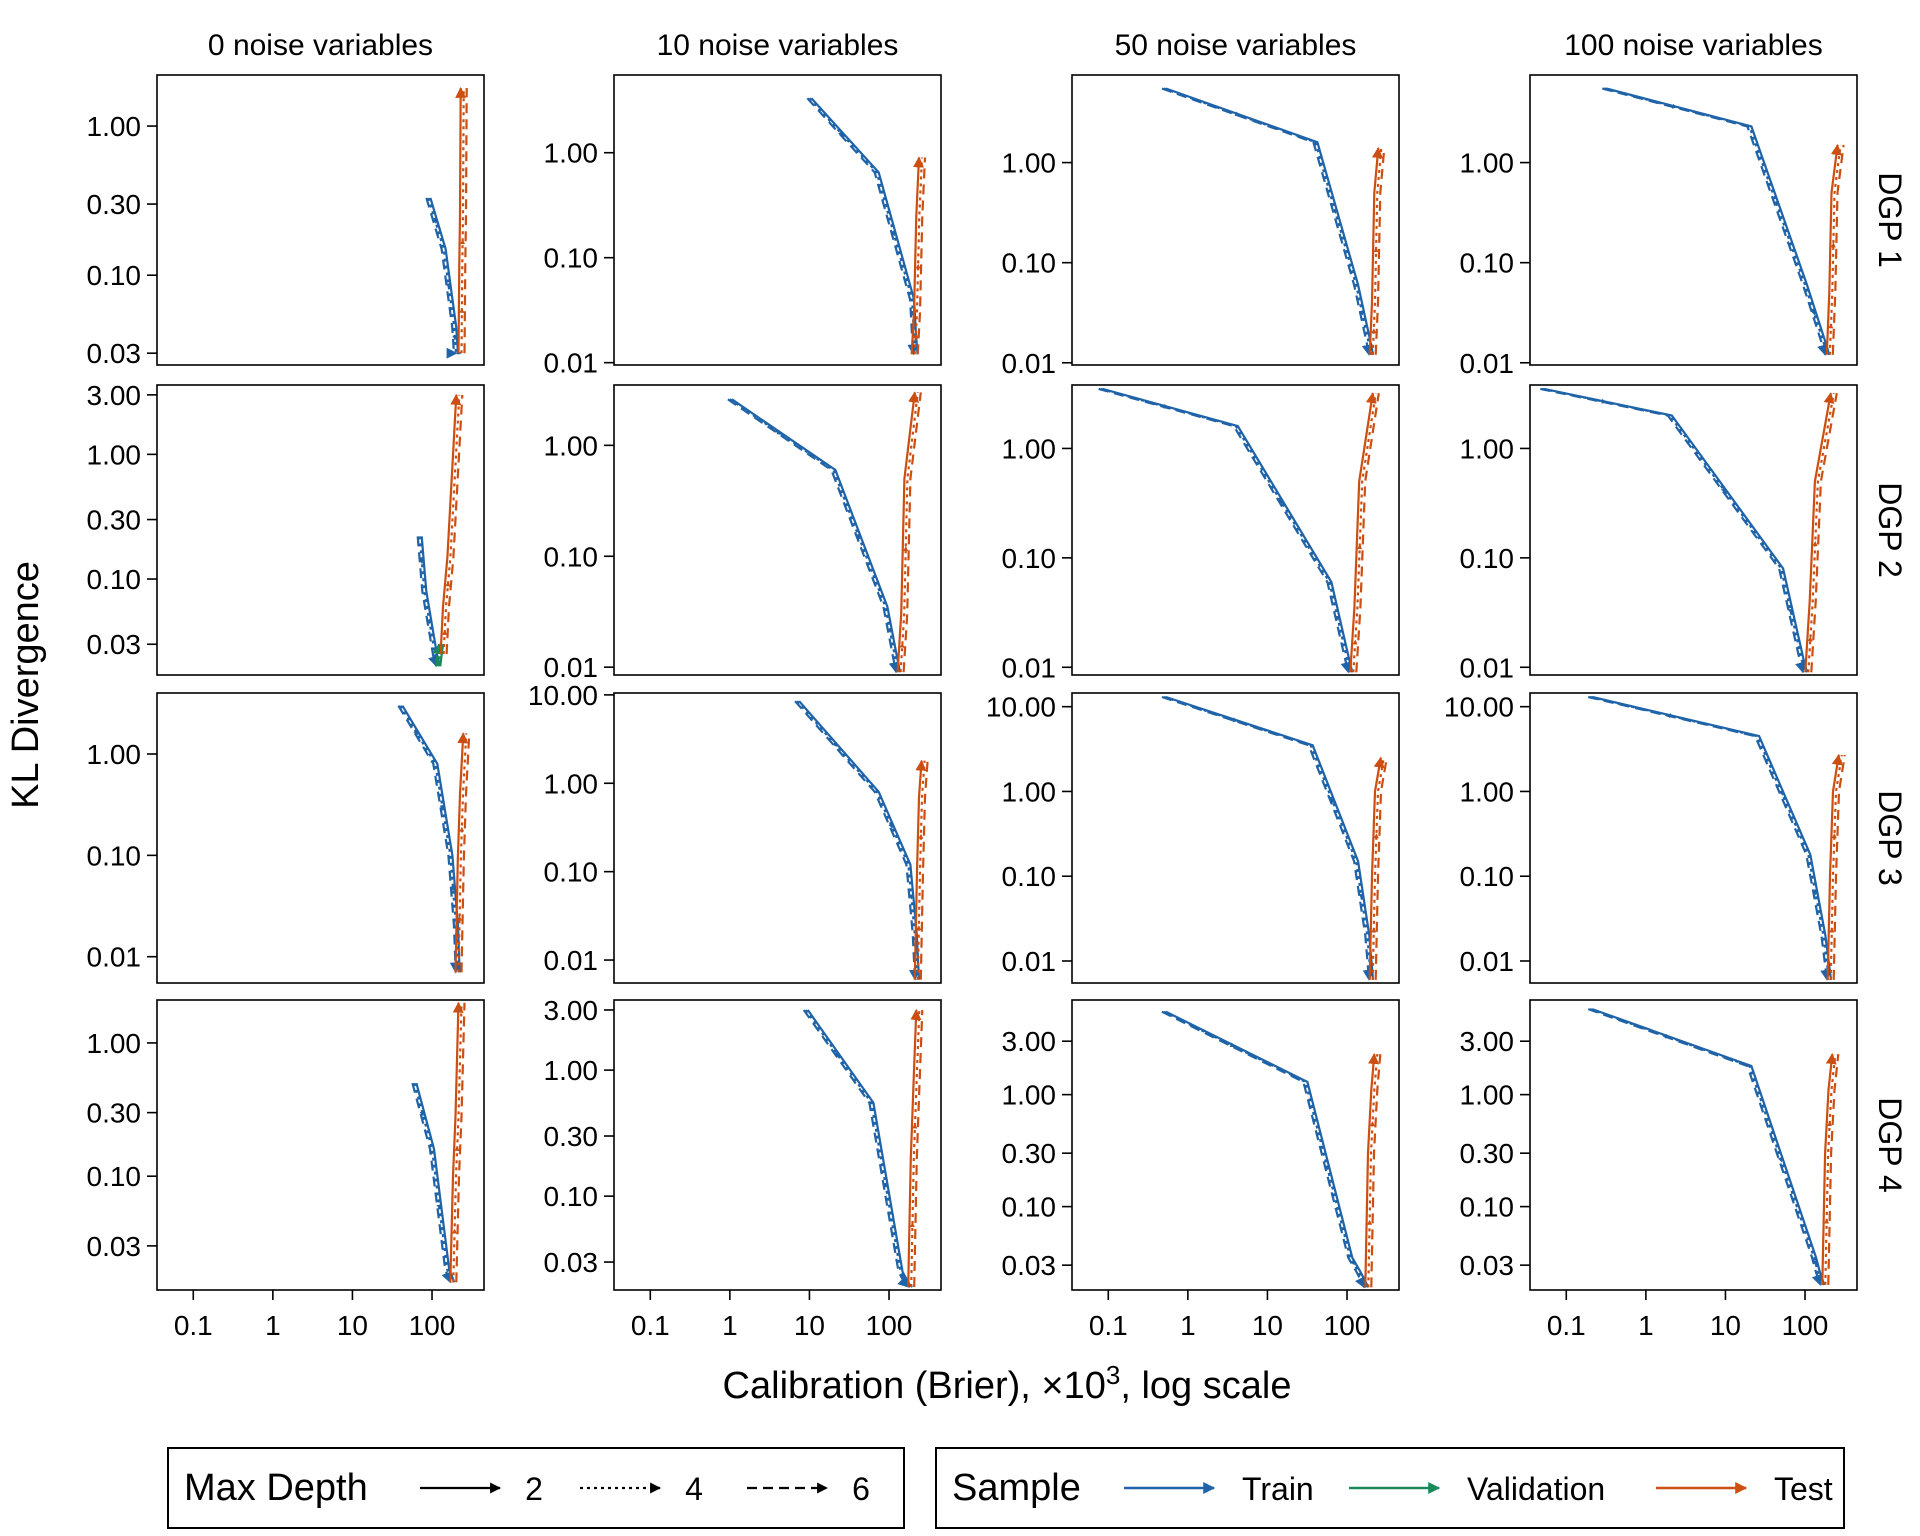 This screenshot has width=1920, height=1536. I want to click on column-title: 10 noise variables, so click(778, 45).